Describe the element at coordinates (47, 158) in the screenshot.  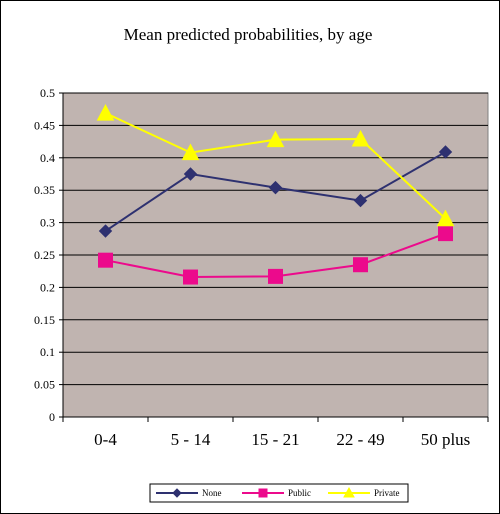
I see `y-tick-label: 0.4` at that location.